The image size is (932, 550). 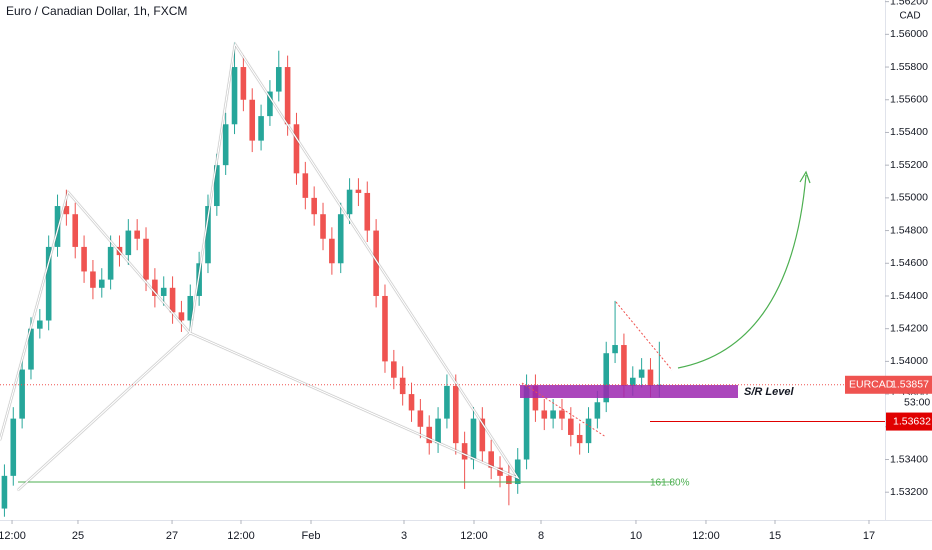 What do you see at coordinates (96, 11) in the screenshot?
I see `chart-title: Euro / Canadian Dollar, 1h, FXCM` at bounding box center [96, 11].